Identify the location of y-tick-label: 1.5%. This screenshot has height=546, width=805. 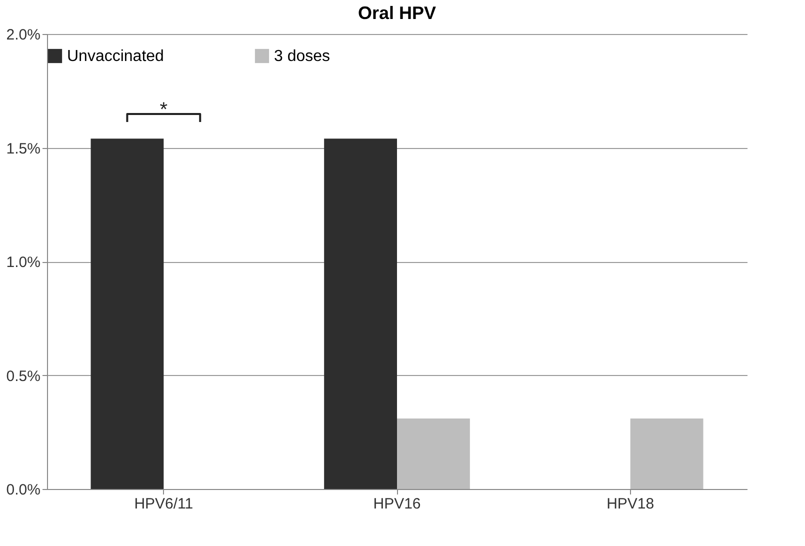
(23, 149).